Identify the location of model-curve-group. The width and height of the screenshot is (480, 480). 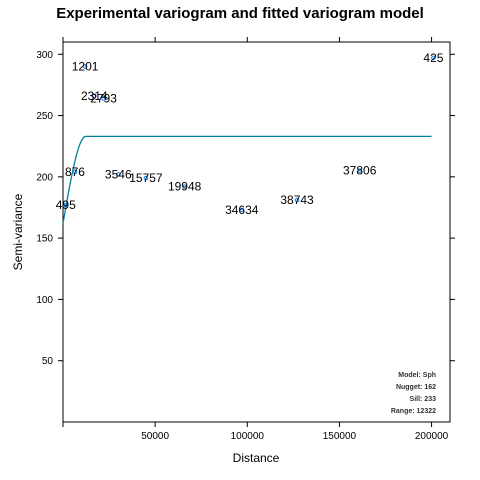
(247, 179).